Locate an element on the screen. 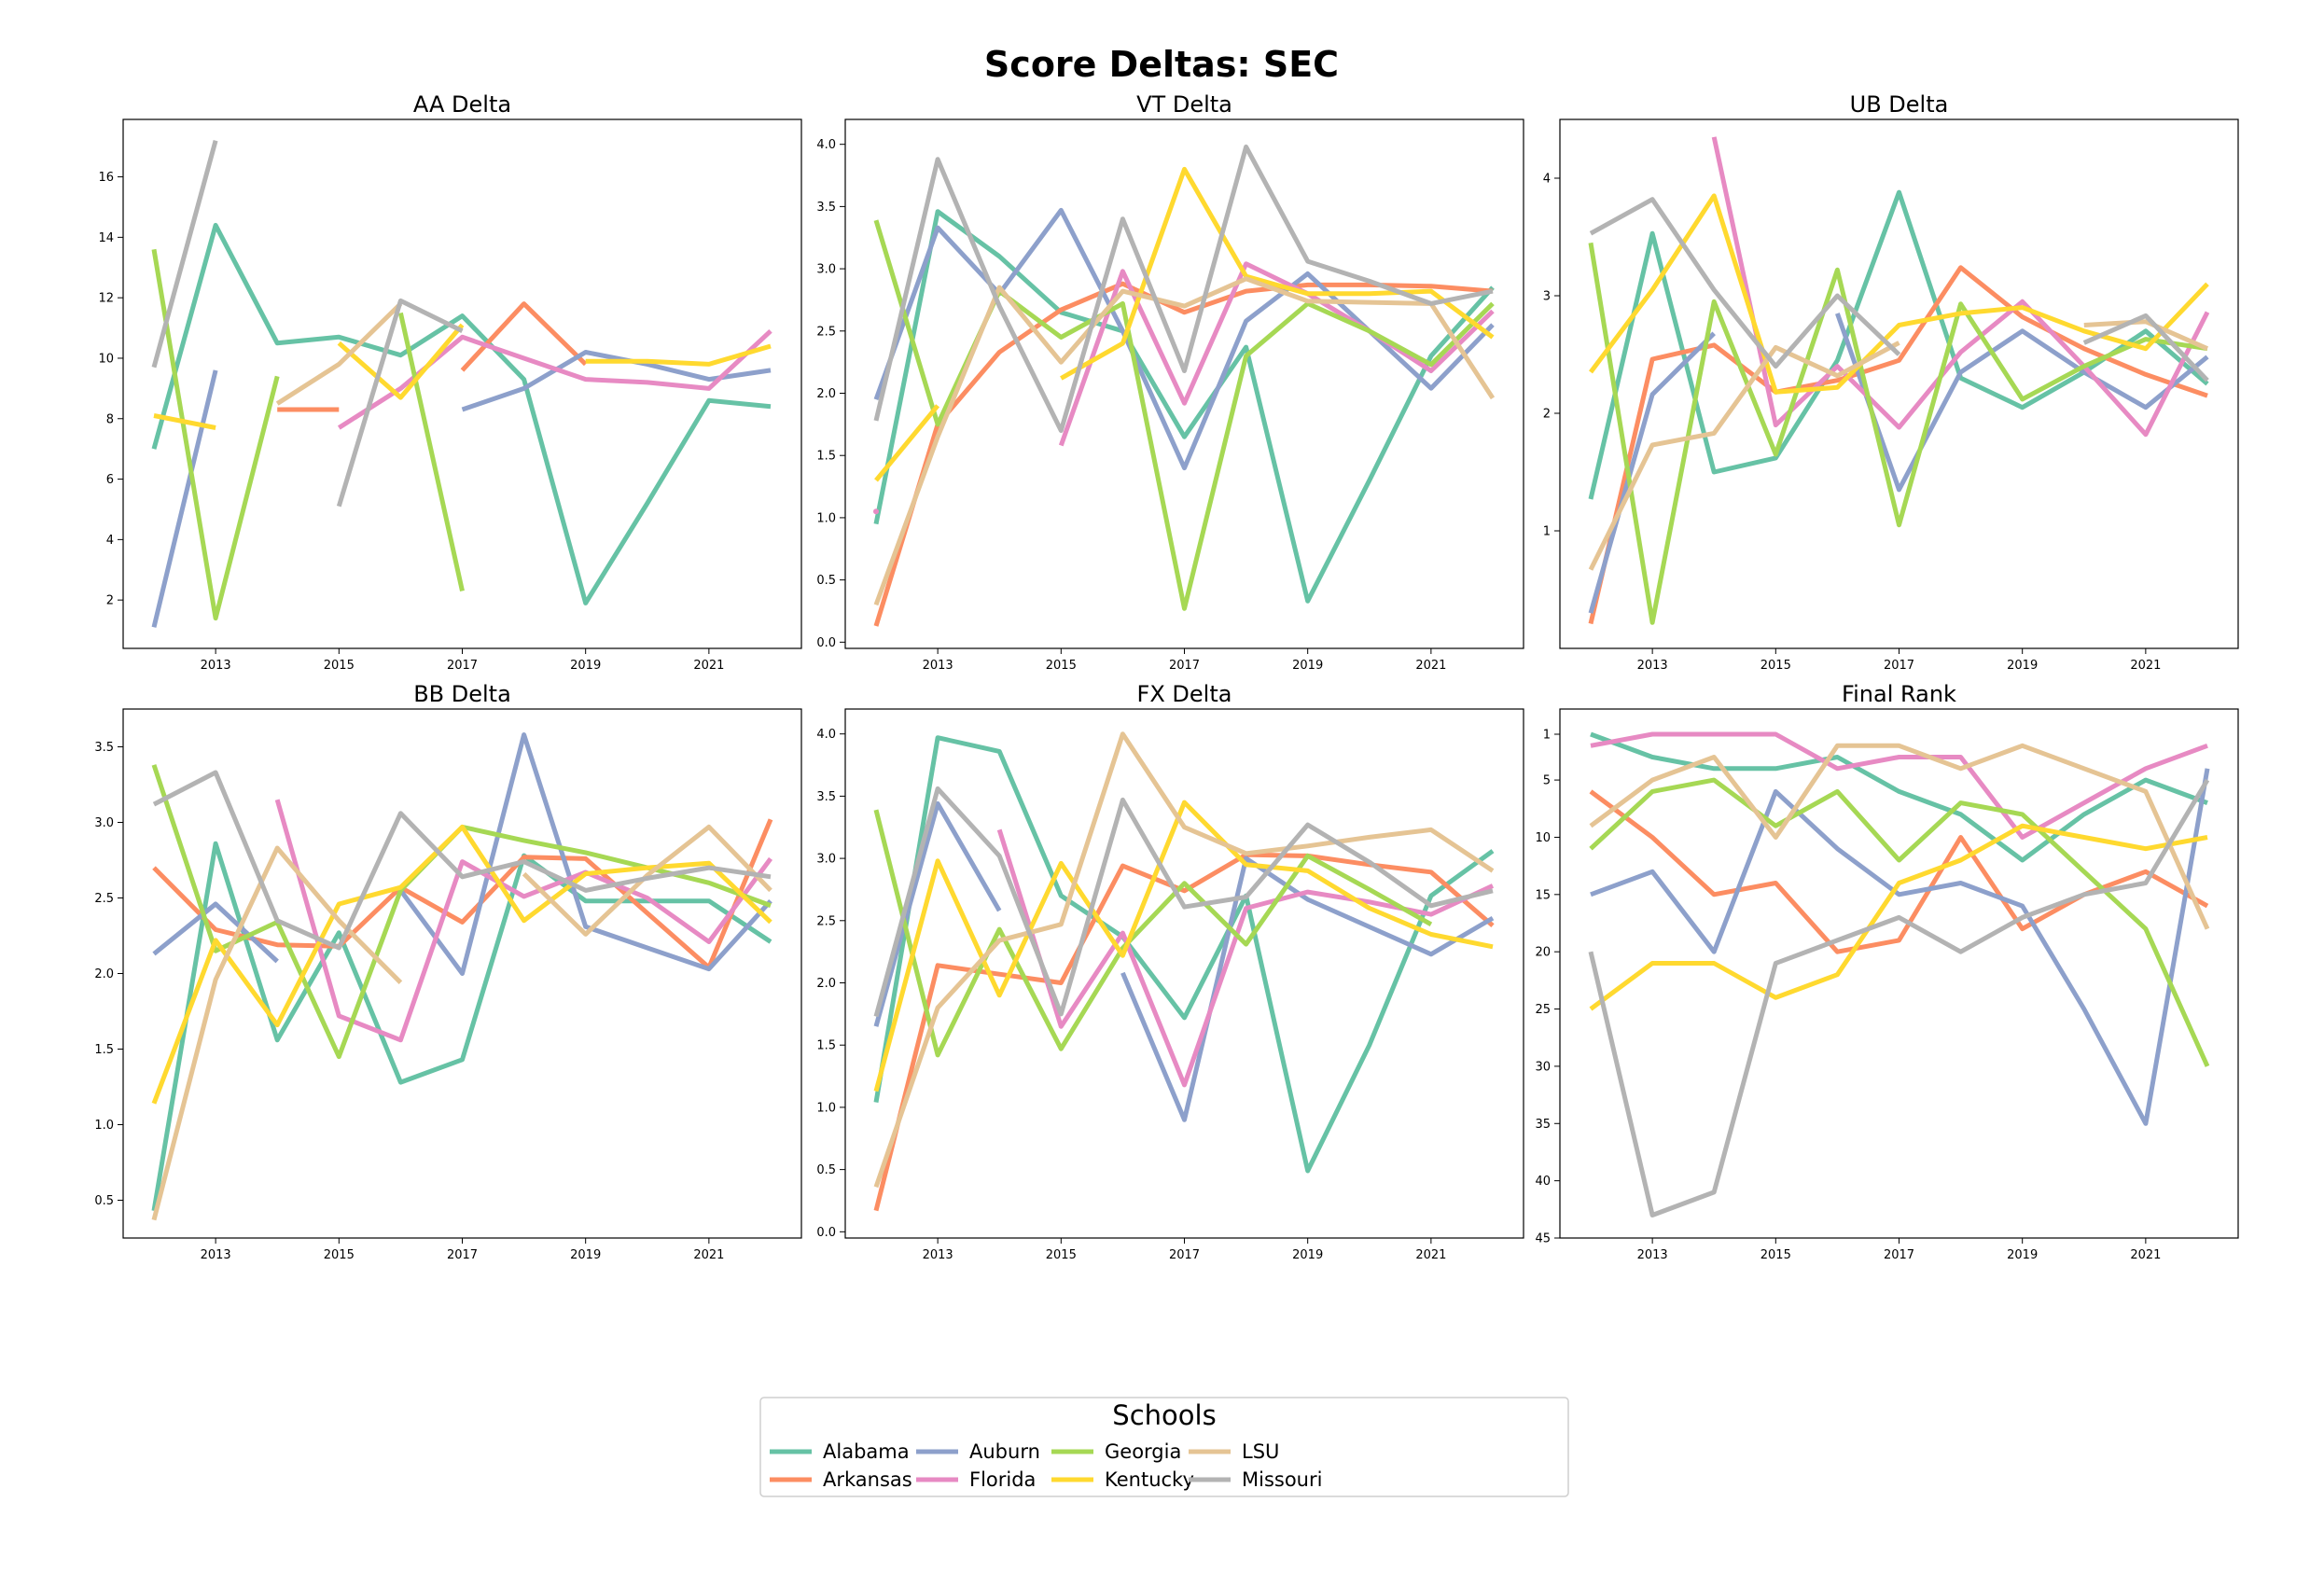 The height and width of the screenshot is (1586, 2324). legend-label: LSU is located at coordinates (1261, 1451).